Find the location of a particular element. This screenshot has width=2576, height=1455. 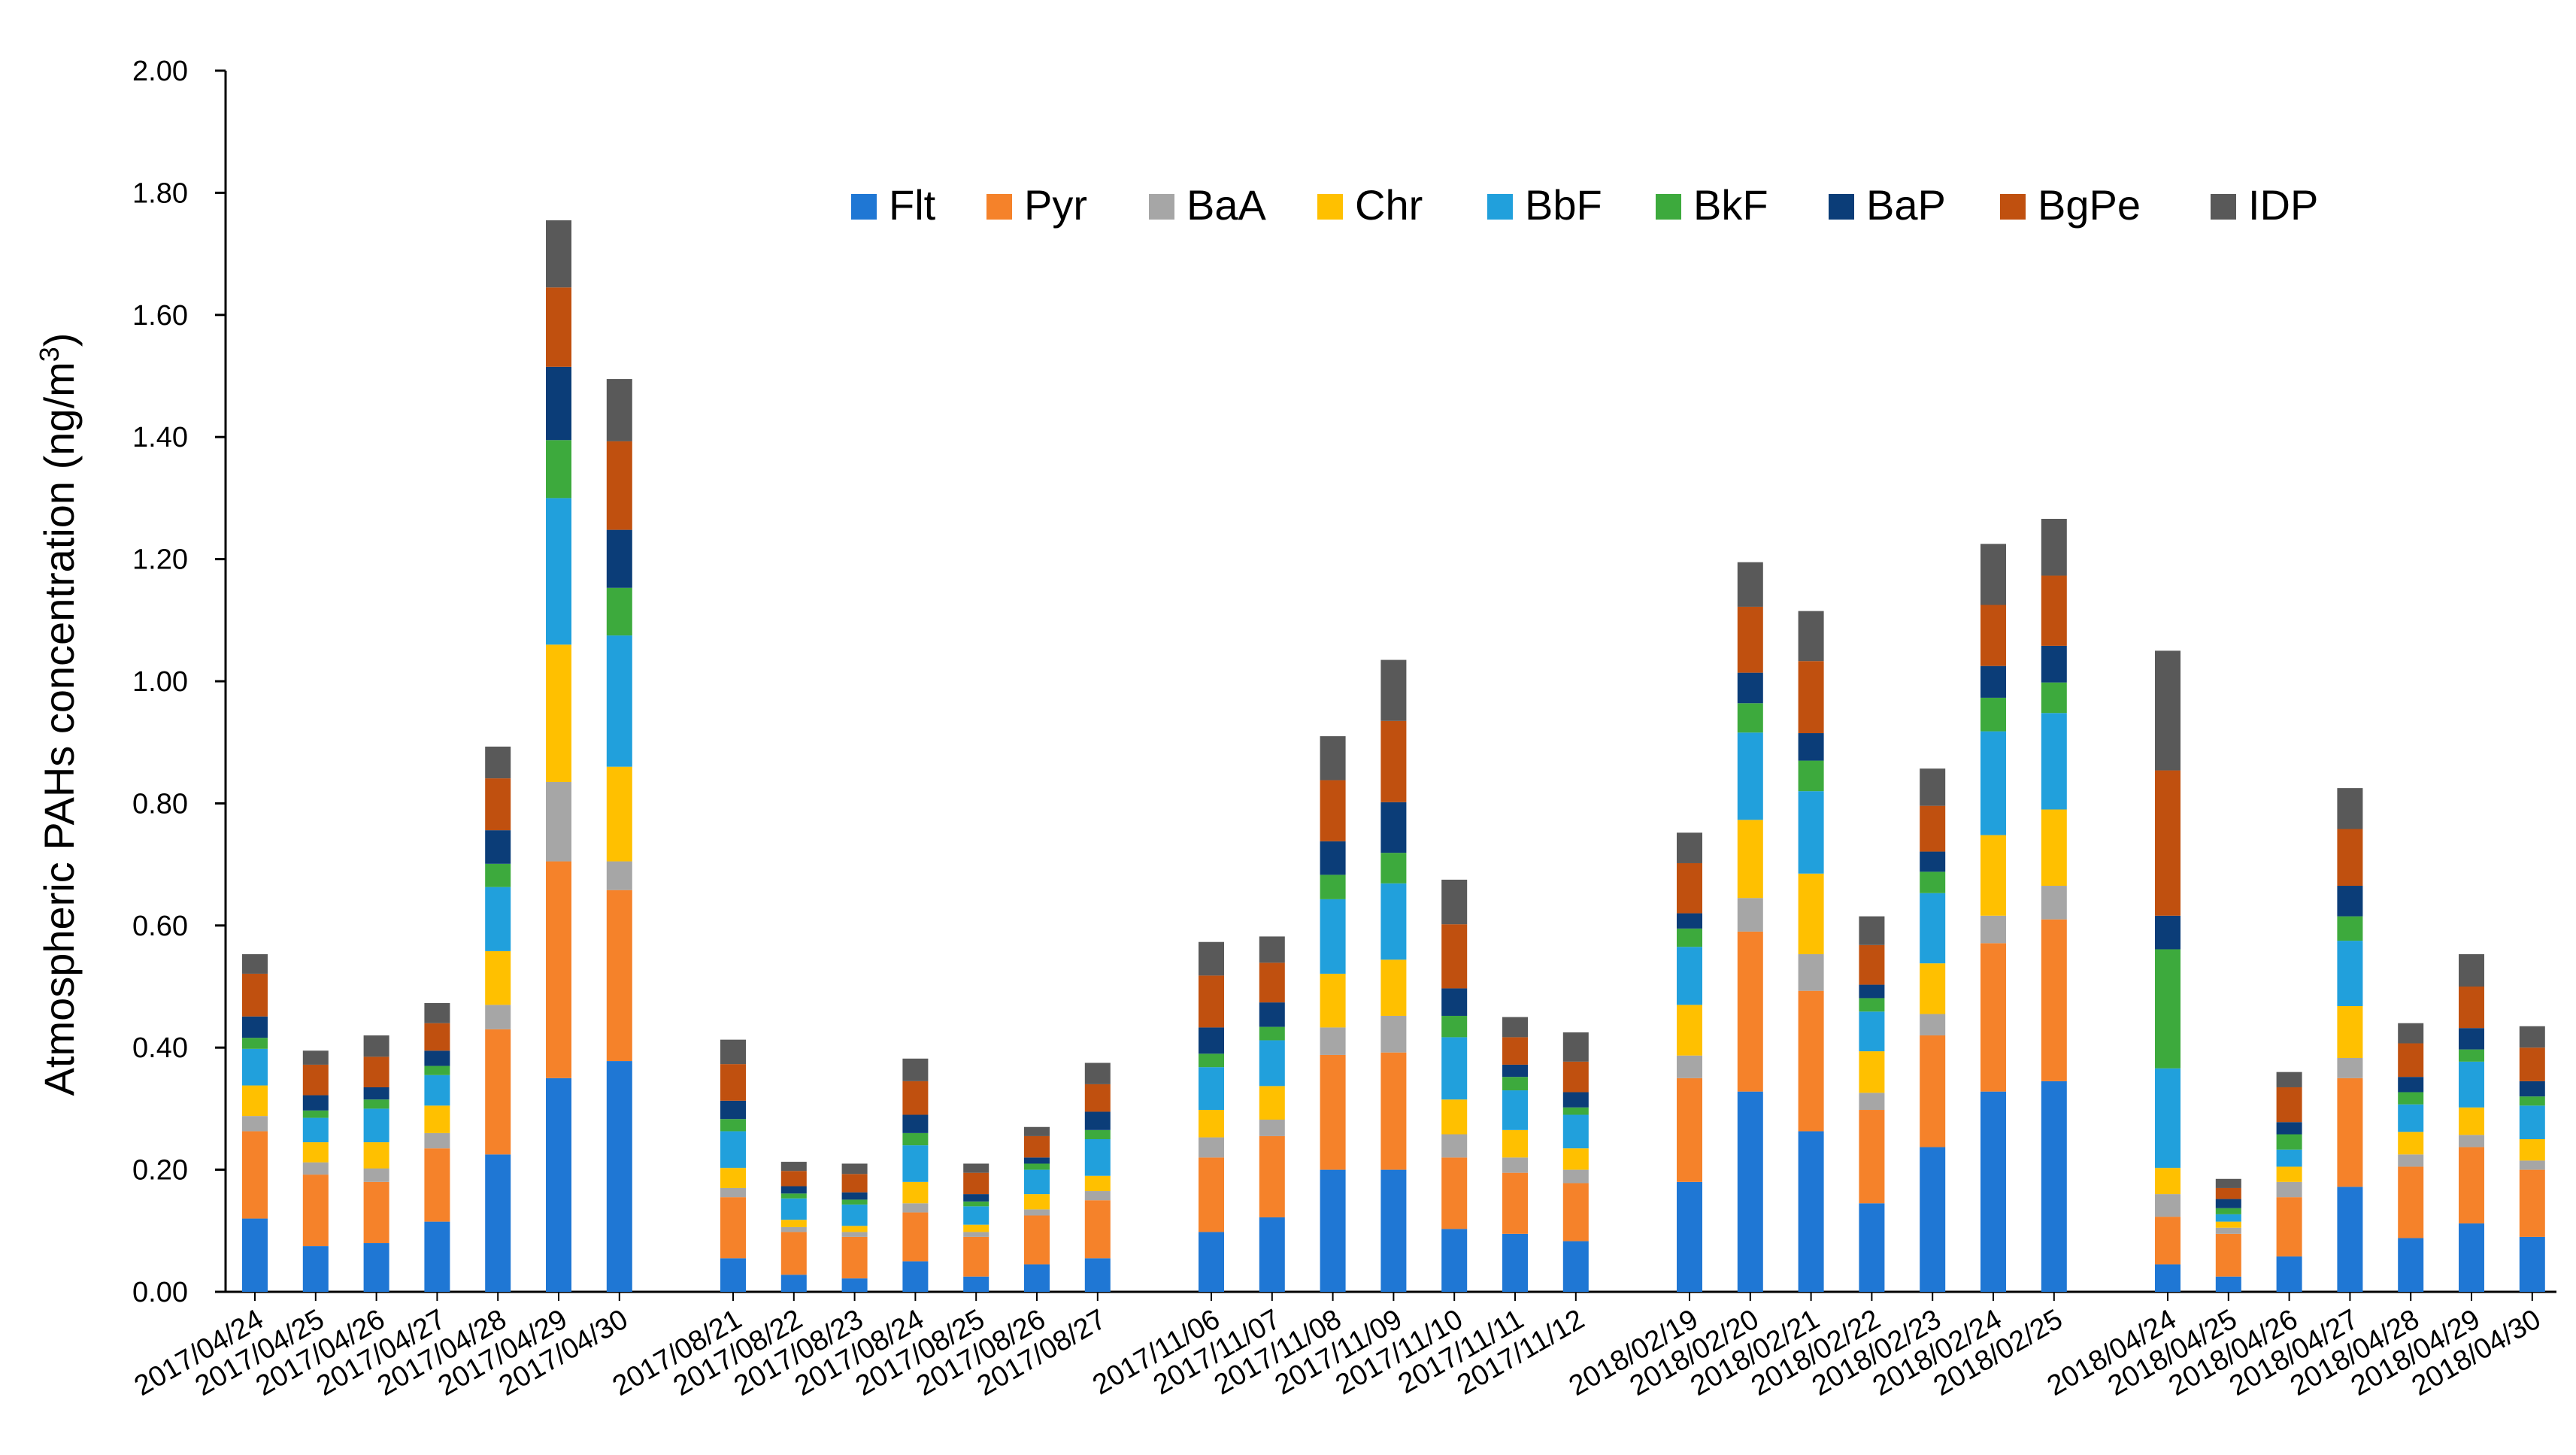

legend-label-idp: IDP is located at coordinates (2283, 205).